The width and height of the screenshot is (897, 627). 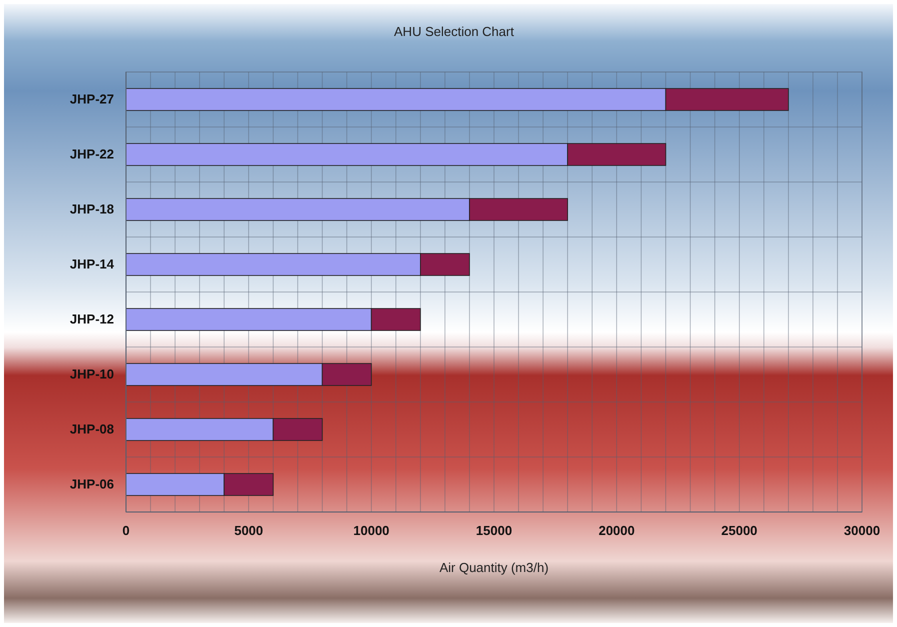 What do you see at coordinates (371, 530) in the screenshot?
I see `x-tick-label: 10000` at bounding box center [371, 530].